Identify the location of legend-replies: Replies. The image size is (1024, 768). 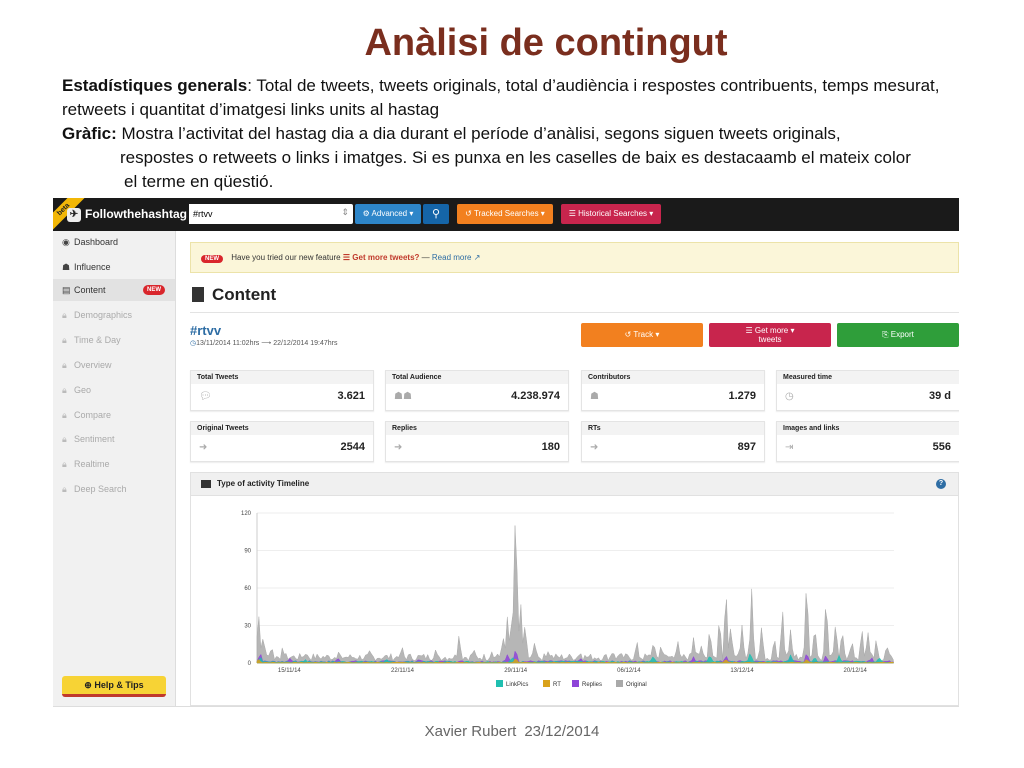
(587, 684).